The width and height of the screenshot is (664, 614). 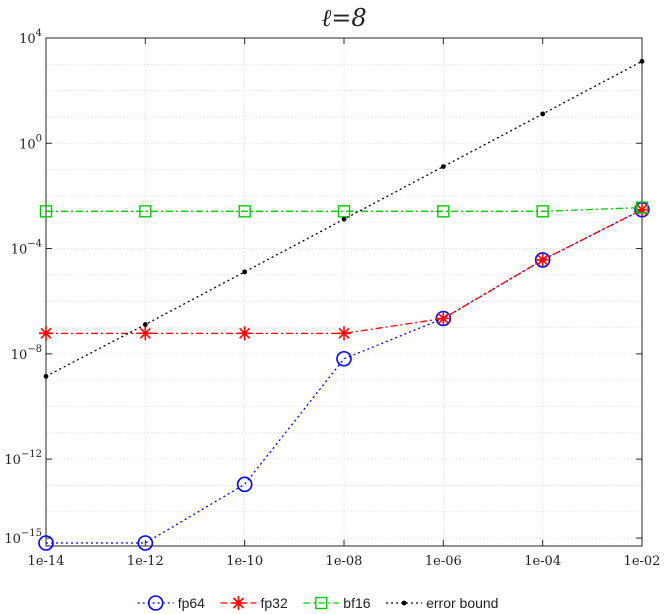 I want to click on x-tick-label: 1e-06, so click(x=443, y=561).